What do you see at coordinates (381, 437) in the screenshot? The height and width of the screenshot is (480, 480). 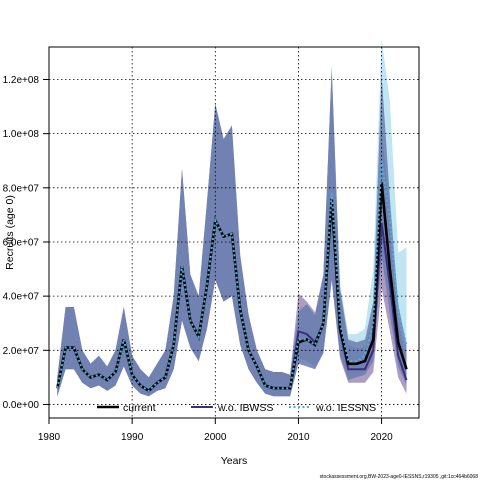 I see `x-tick-label: 2020` at bounding box center [381, 437].